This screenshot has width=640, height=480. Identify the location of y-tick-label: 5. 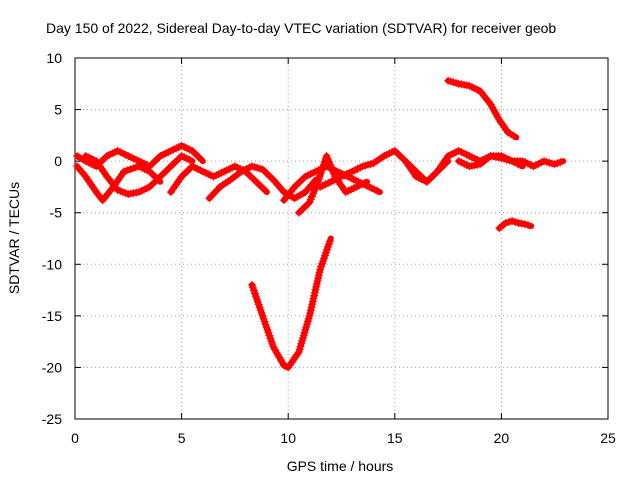
(58, 110).